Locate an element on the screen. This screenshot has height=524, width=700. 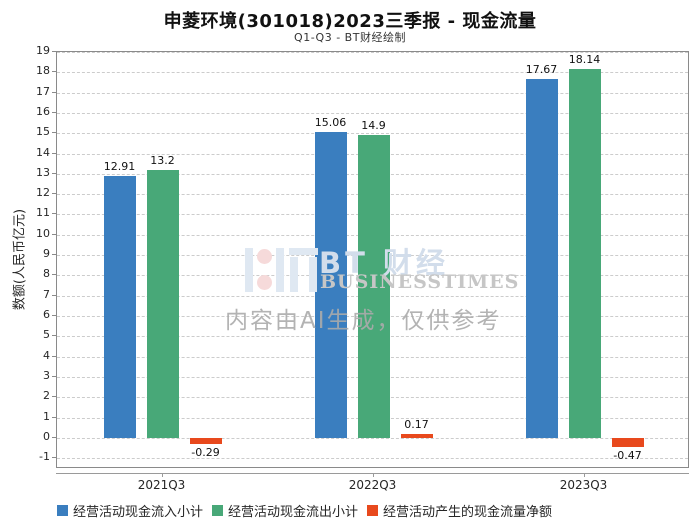
y-tick-label: 1 is located at coordinates (46, 416).